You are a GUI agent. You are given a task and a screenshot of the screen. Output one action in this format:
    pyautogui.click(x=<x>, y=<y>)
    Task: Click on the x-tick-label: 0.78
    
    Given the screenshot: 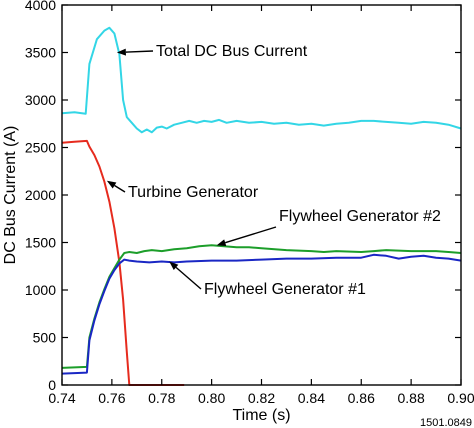 What is the action you would take?
    pyautogui.click(x=161, y=398)
    